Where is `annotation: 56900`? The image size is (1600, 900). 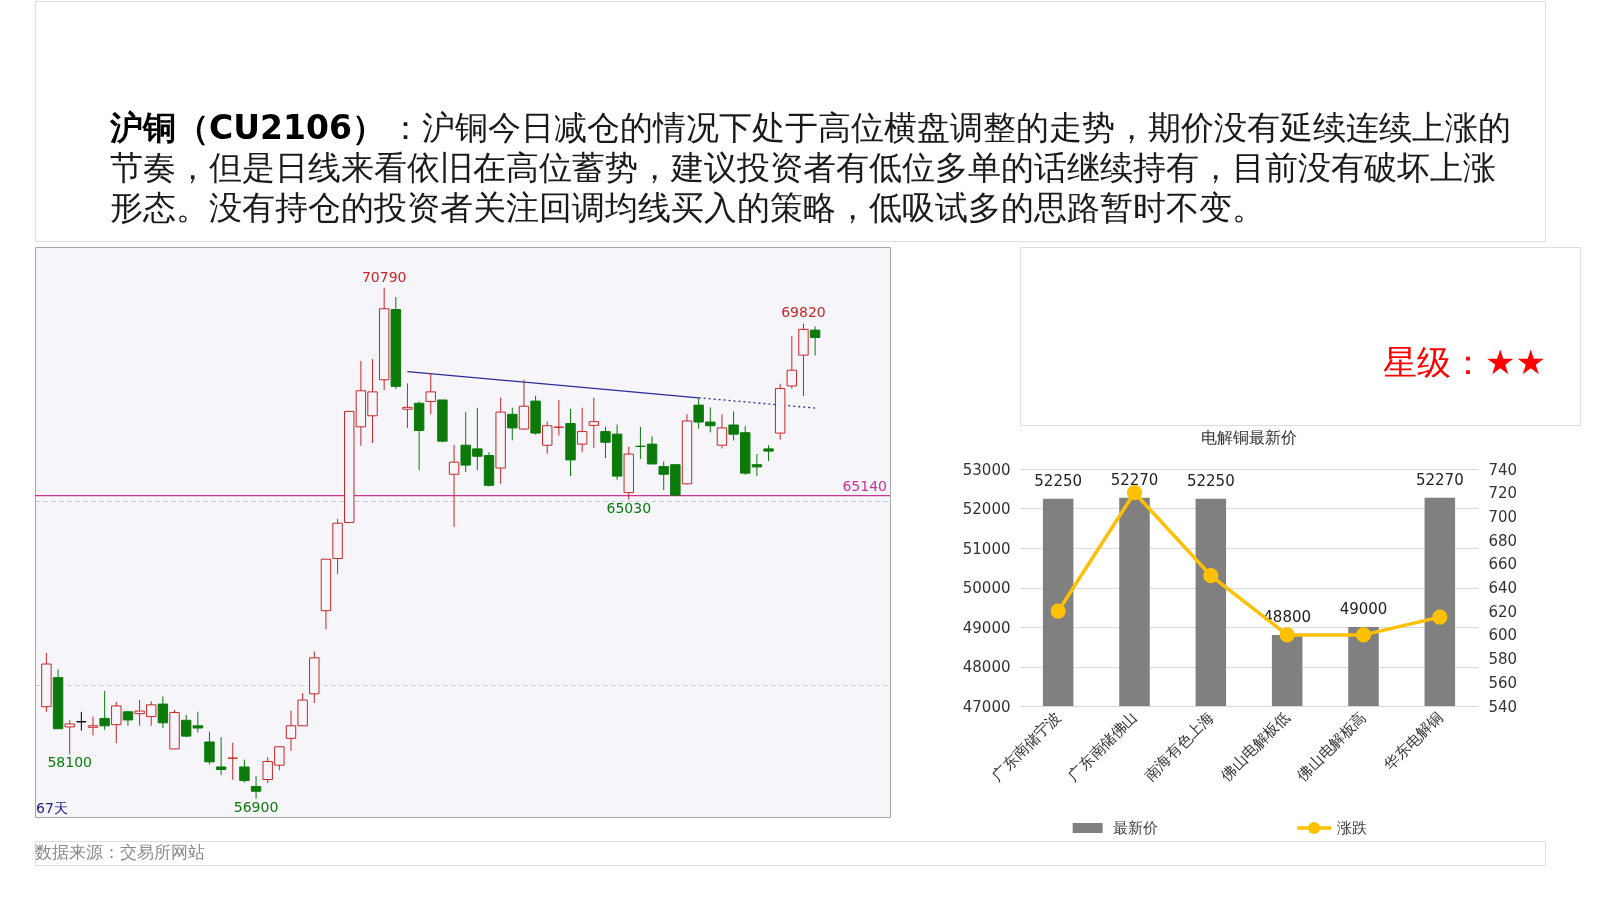 annotation: 56900 is located at coordinates (256, 806).